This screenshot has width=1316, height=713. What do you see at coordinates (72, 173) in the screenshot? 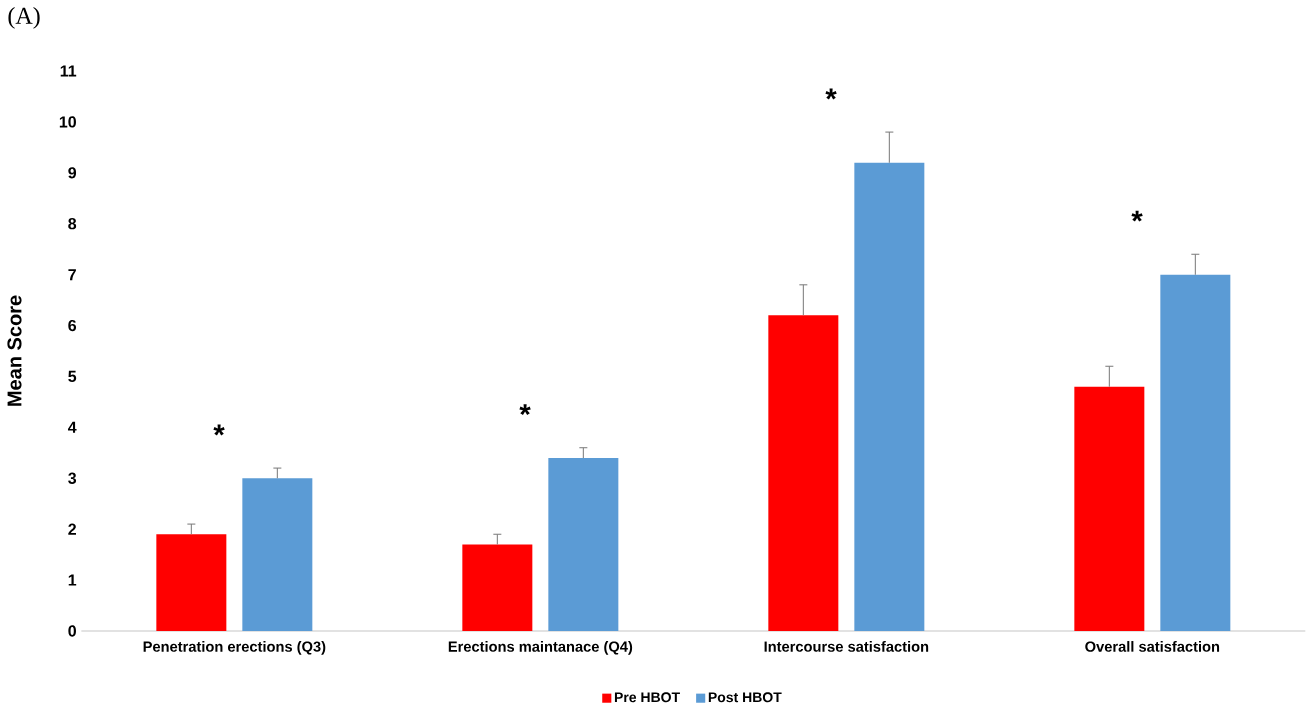
I see `y-tick-label: 9` at bounding box center [72, 173].